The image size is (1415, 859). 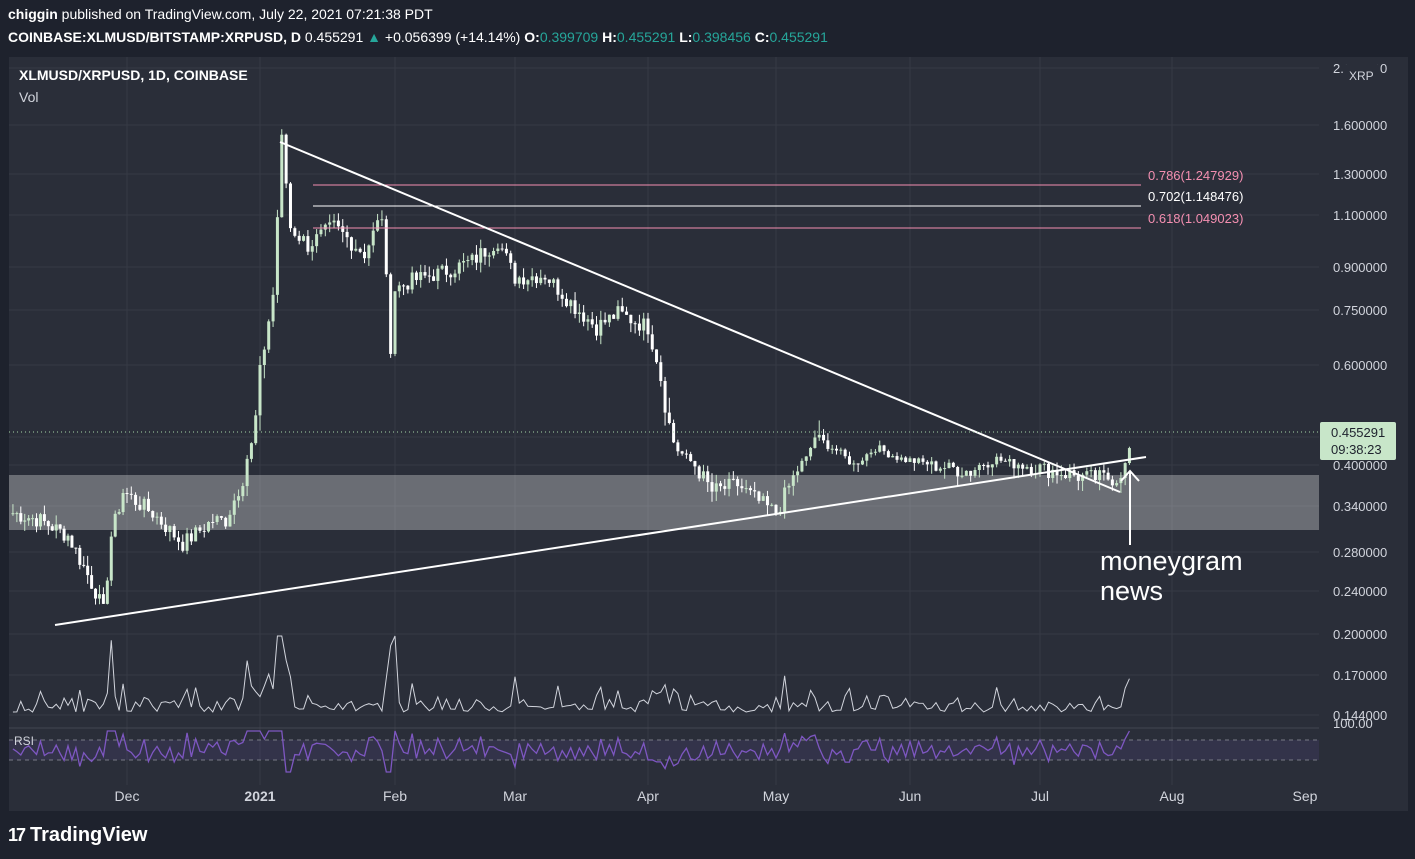 I want to click on xrp-badge, so click(x=1362, y=75).